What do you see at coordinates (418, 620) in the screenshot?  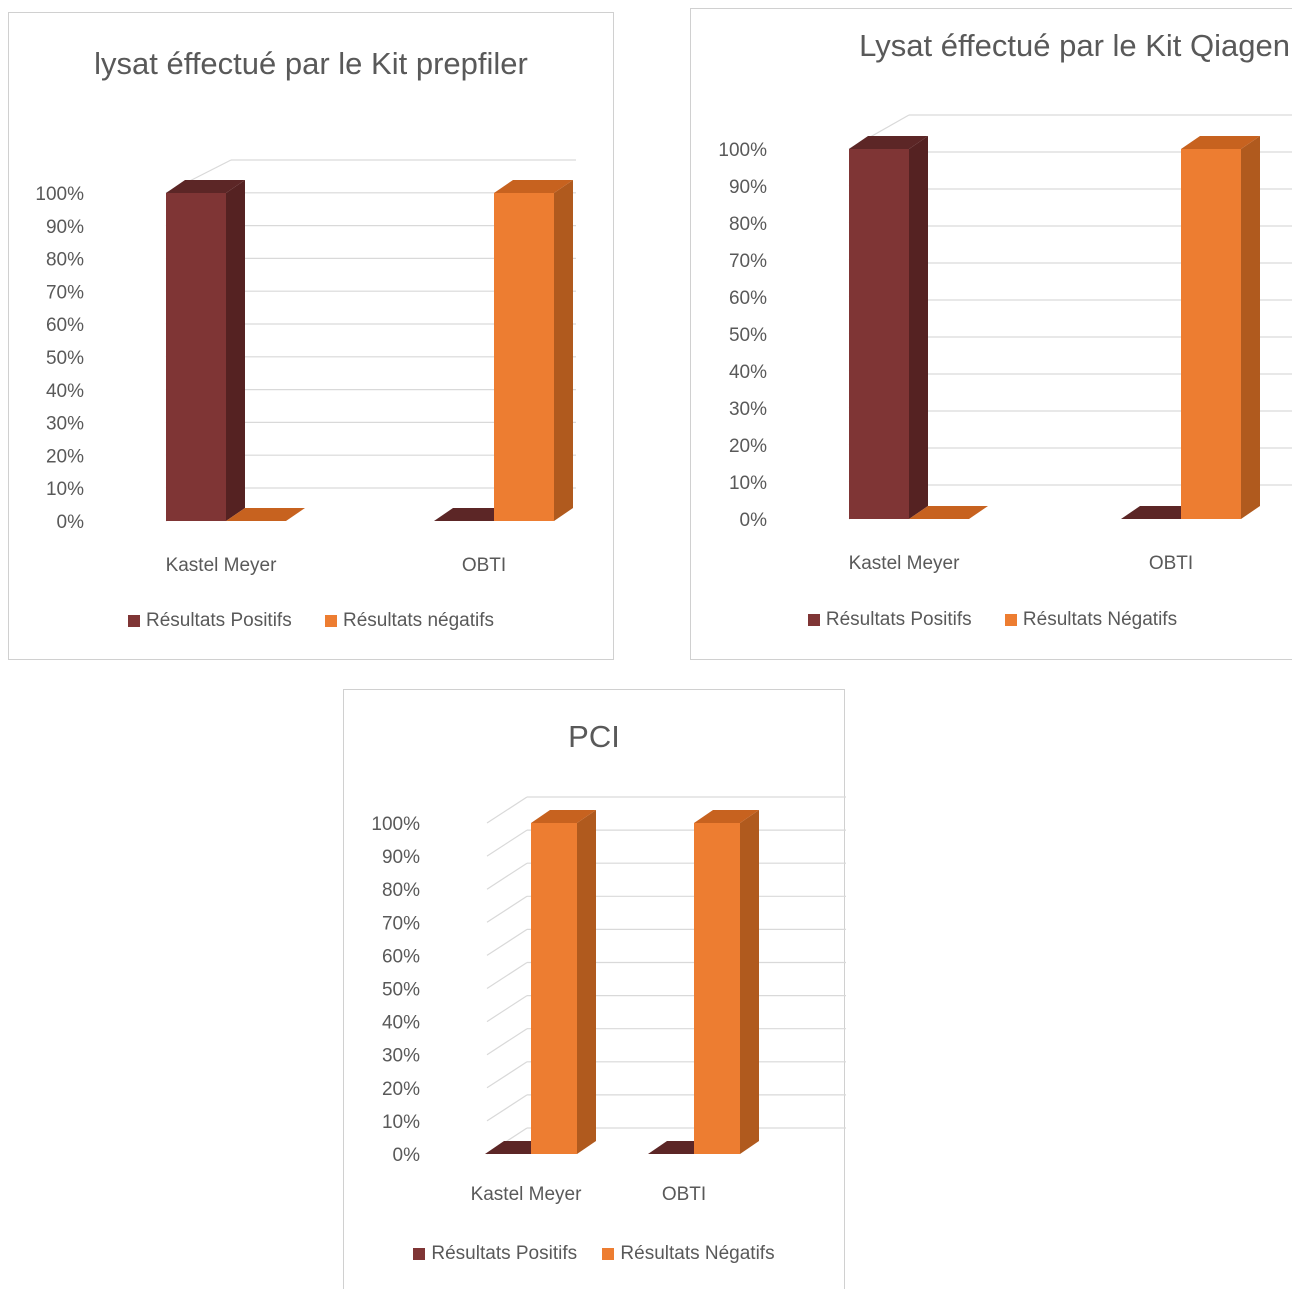 I see `legend-label-negative: Résultats négatifs` at bounding box center [418, 620].